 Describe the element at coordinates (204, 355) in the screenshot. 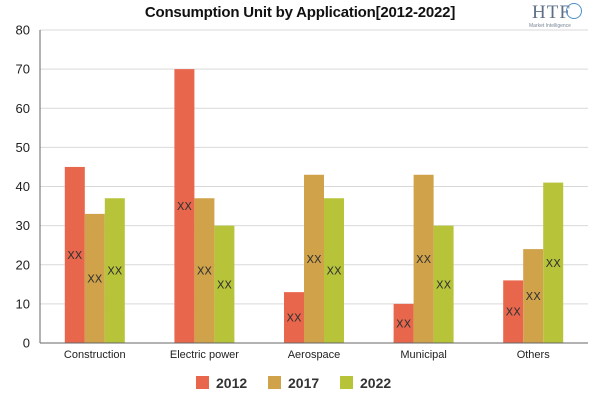

I see `x-category-label: Electric power` at that location.